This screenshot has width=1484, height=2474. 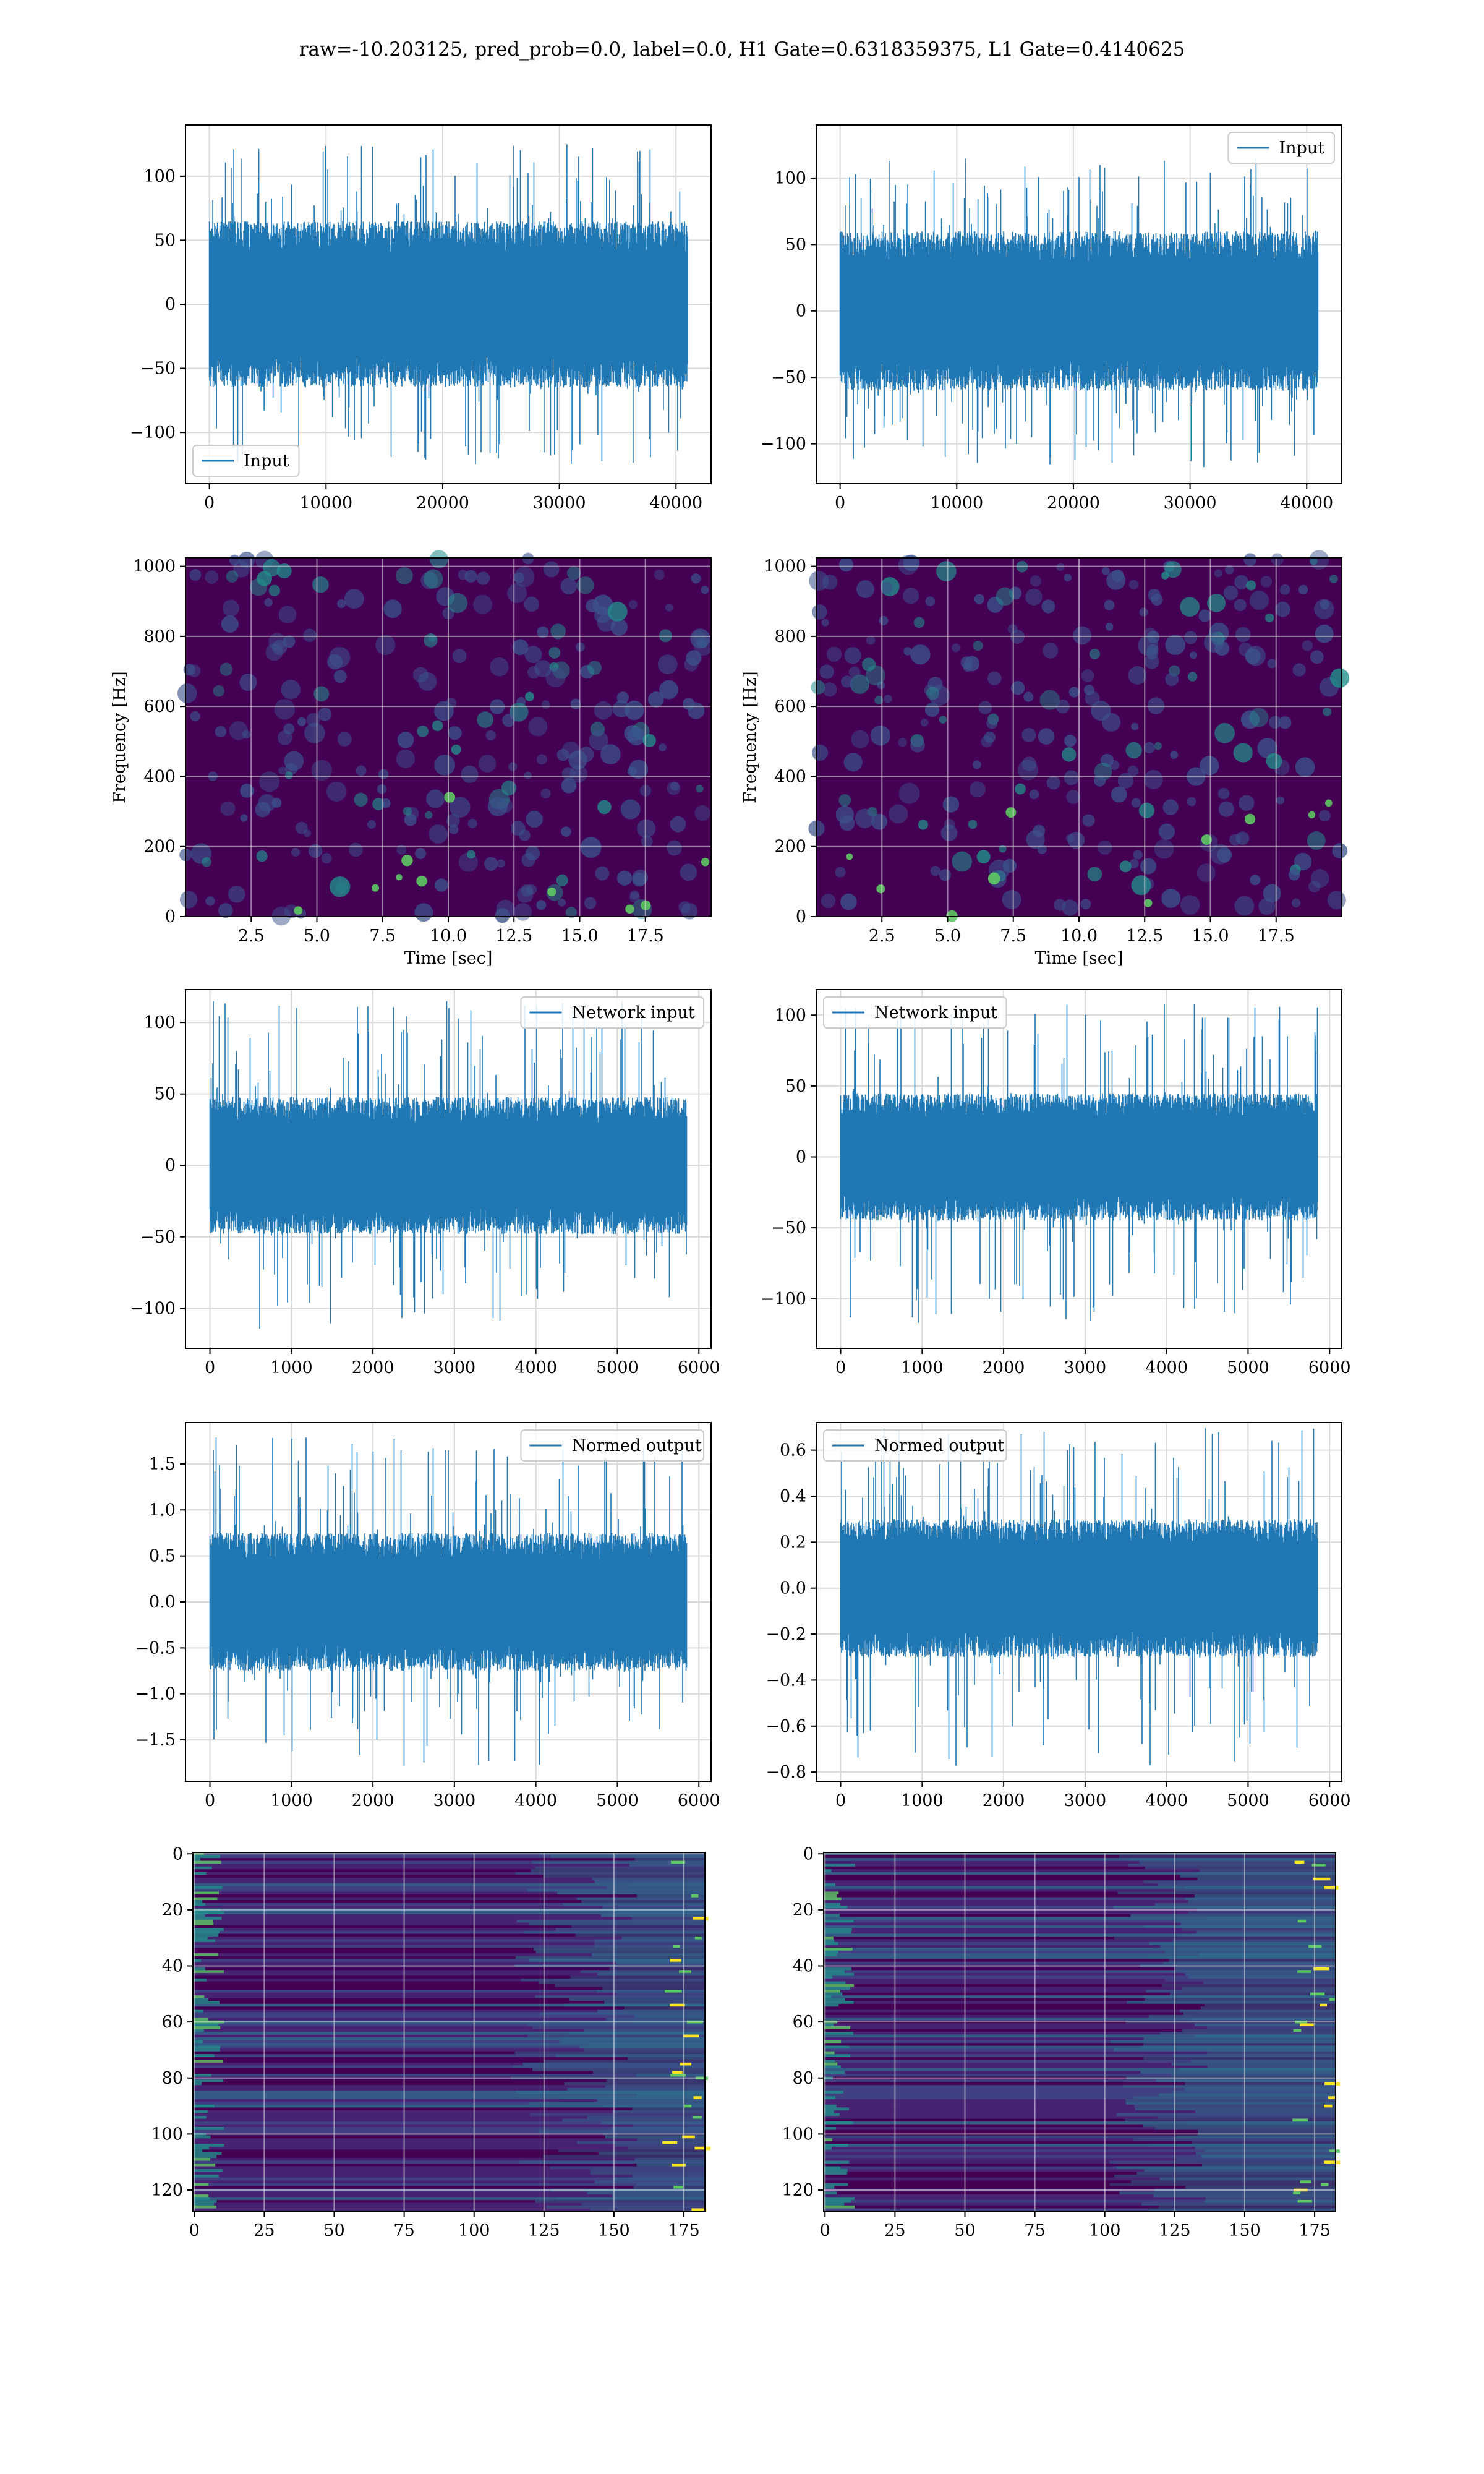 I want to click on y-tick-label: 400, so click(x=790, y=776).